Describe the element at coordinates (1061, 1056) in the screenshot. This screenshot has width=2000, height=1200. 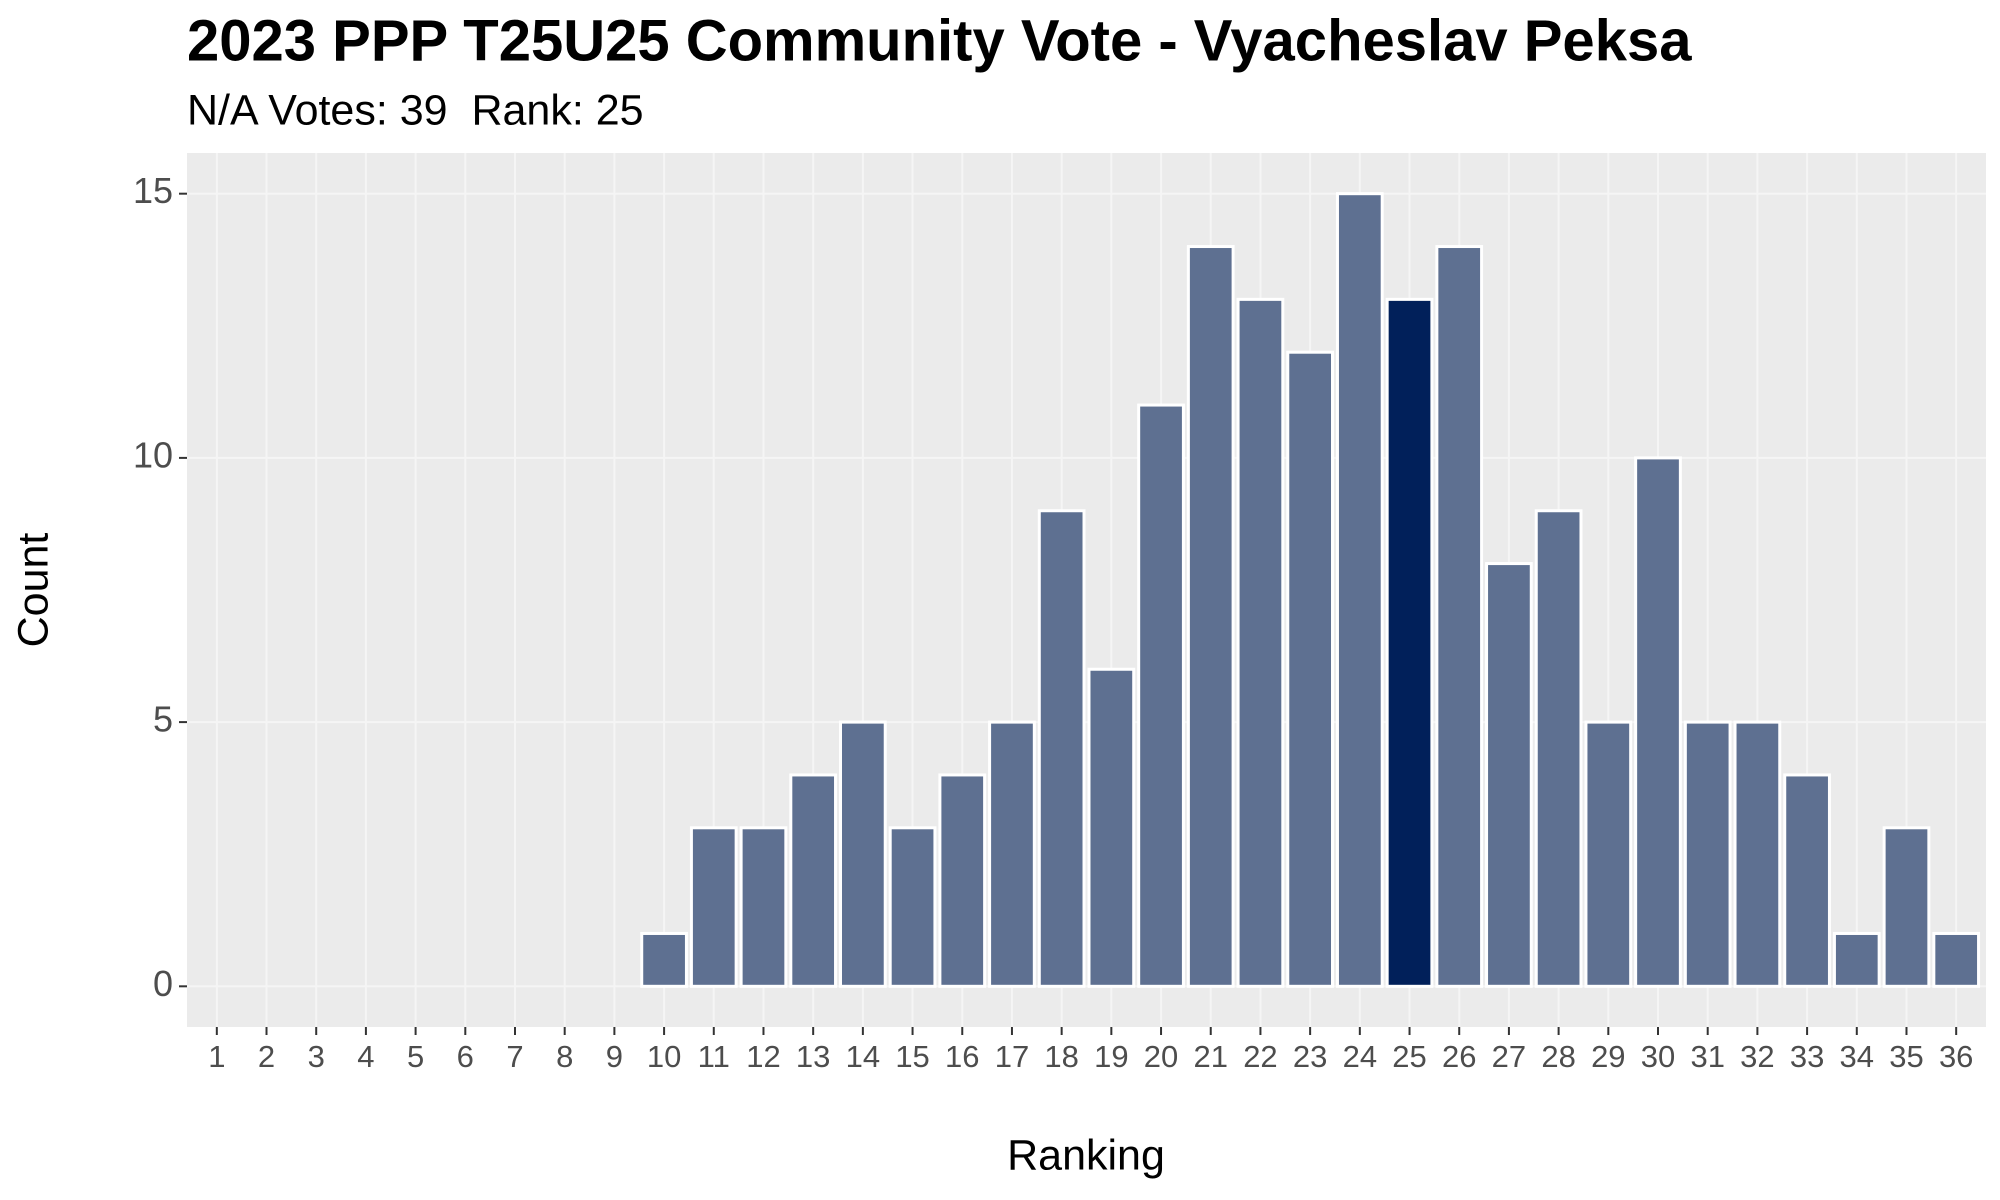
I see `x-tick-label: 18` at that location.